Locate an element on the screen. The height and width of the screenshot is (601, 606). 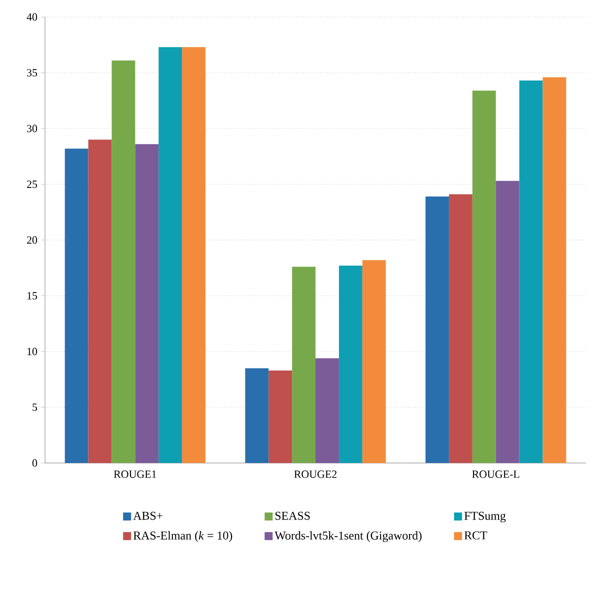
legend-label: RAS-Elman (k = 10) is located at coordinates (182, 536).